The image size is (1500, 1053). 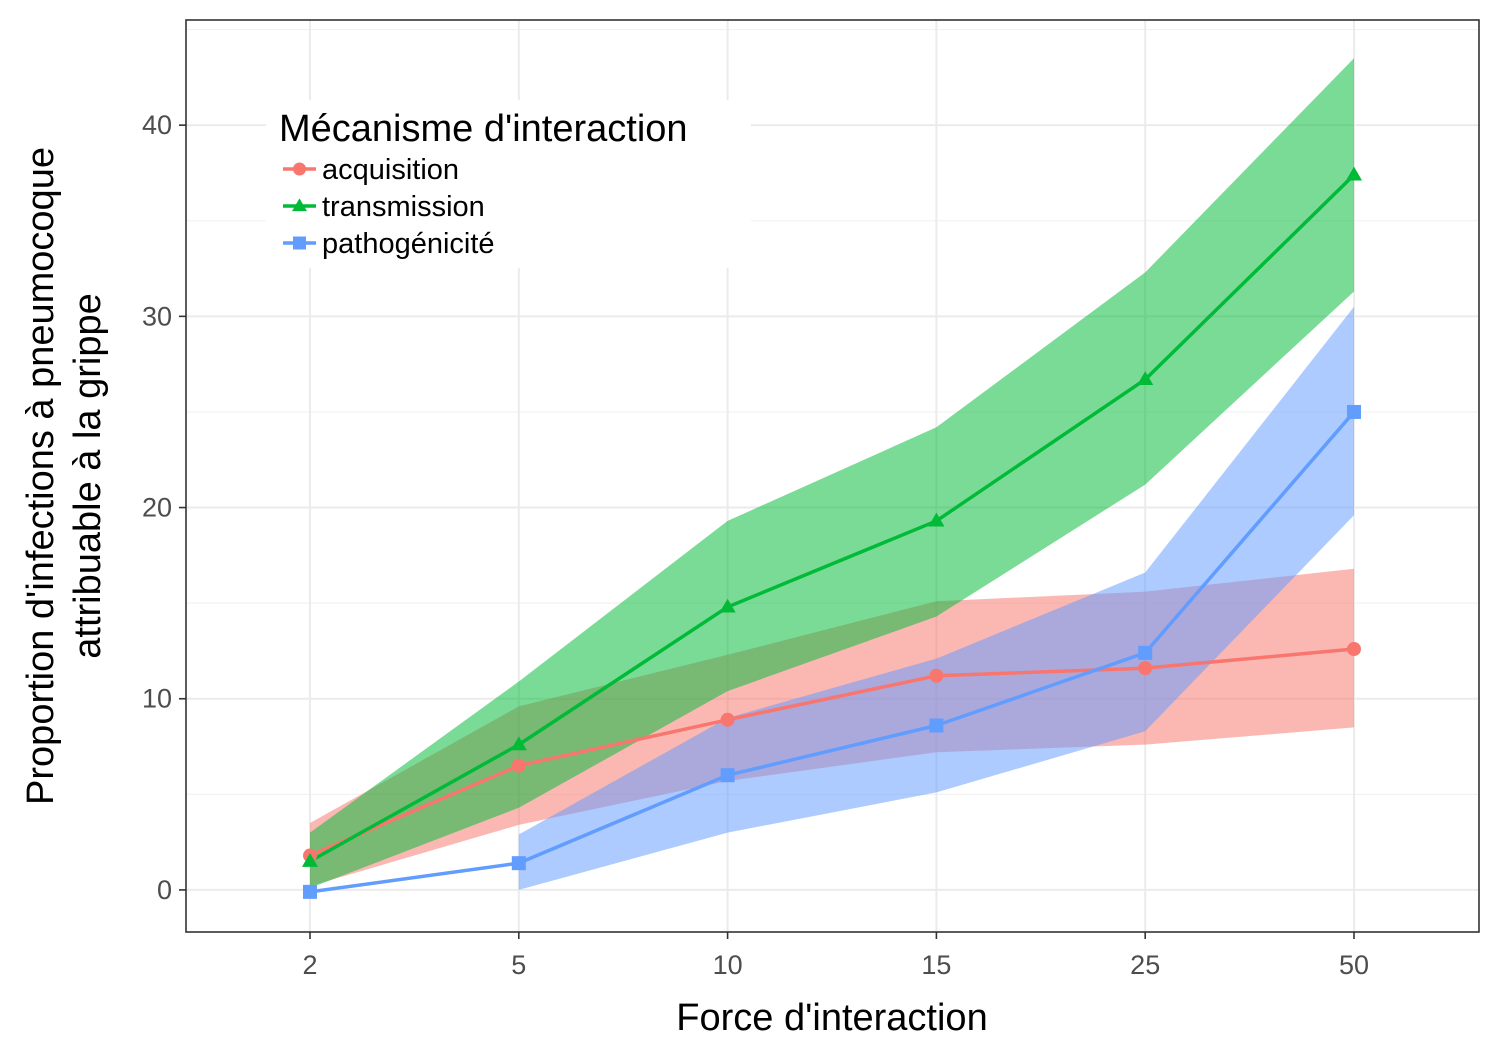 I want to click on point-pathogénicité-2, so click(x=310, y=891).